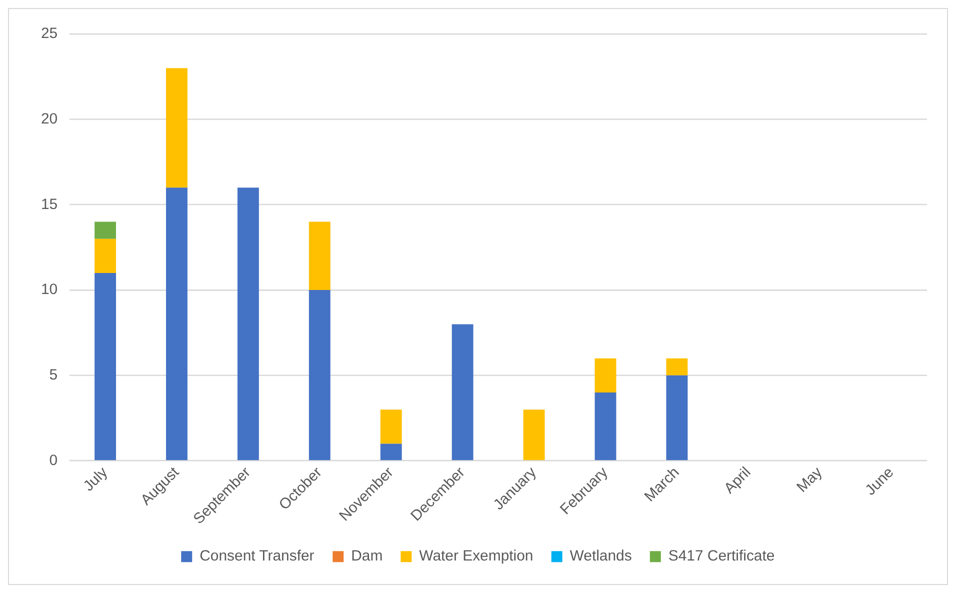  I want to click on legend-label: S417 Certificate, so click(721, 556).